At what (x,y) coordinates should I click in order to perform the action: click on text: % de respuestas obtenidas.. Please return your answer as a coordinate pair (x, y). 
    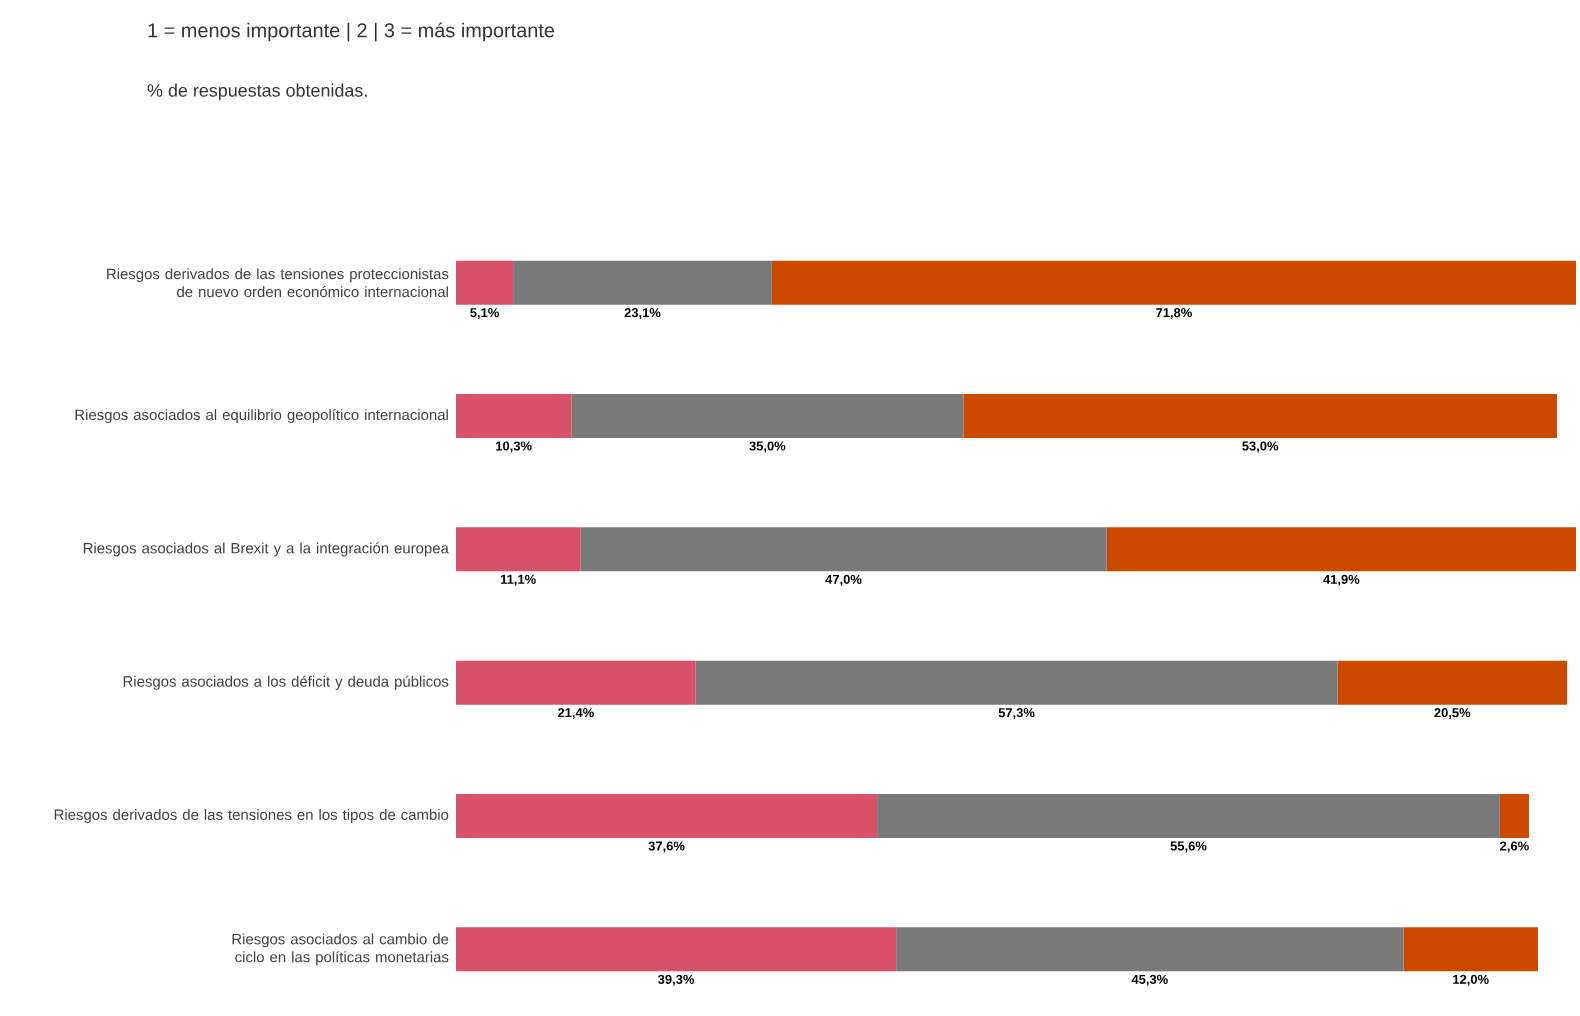
    Looking at the image, I should click on (257, 92).